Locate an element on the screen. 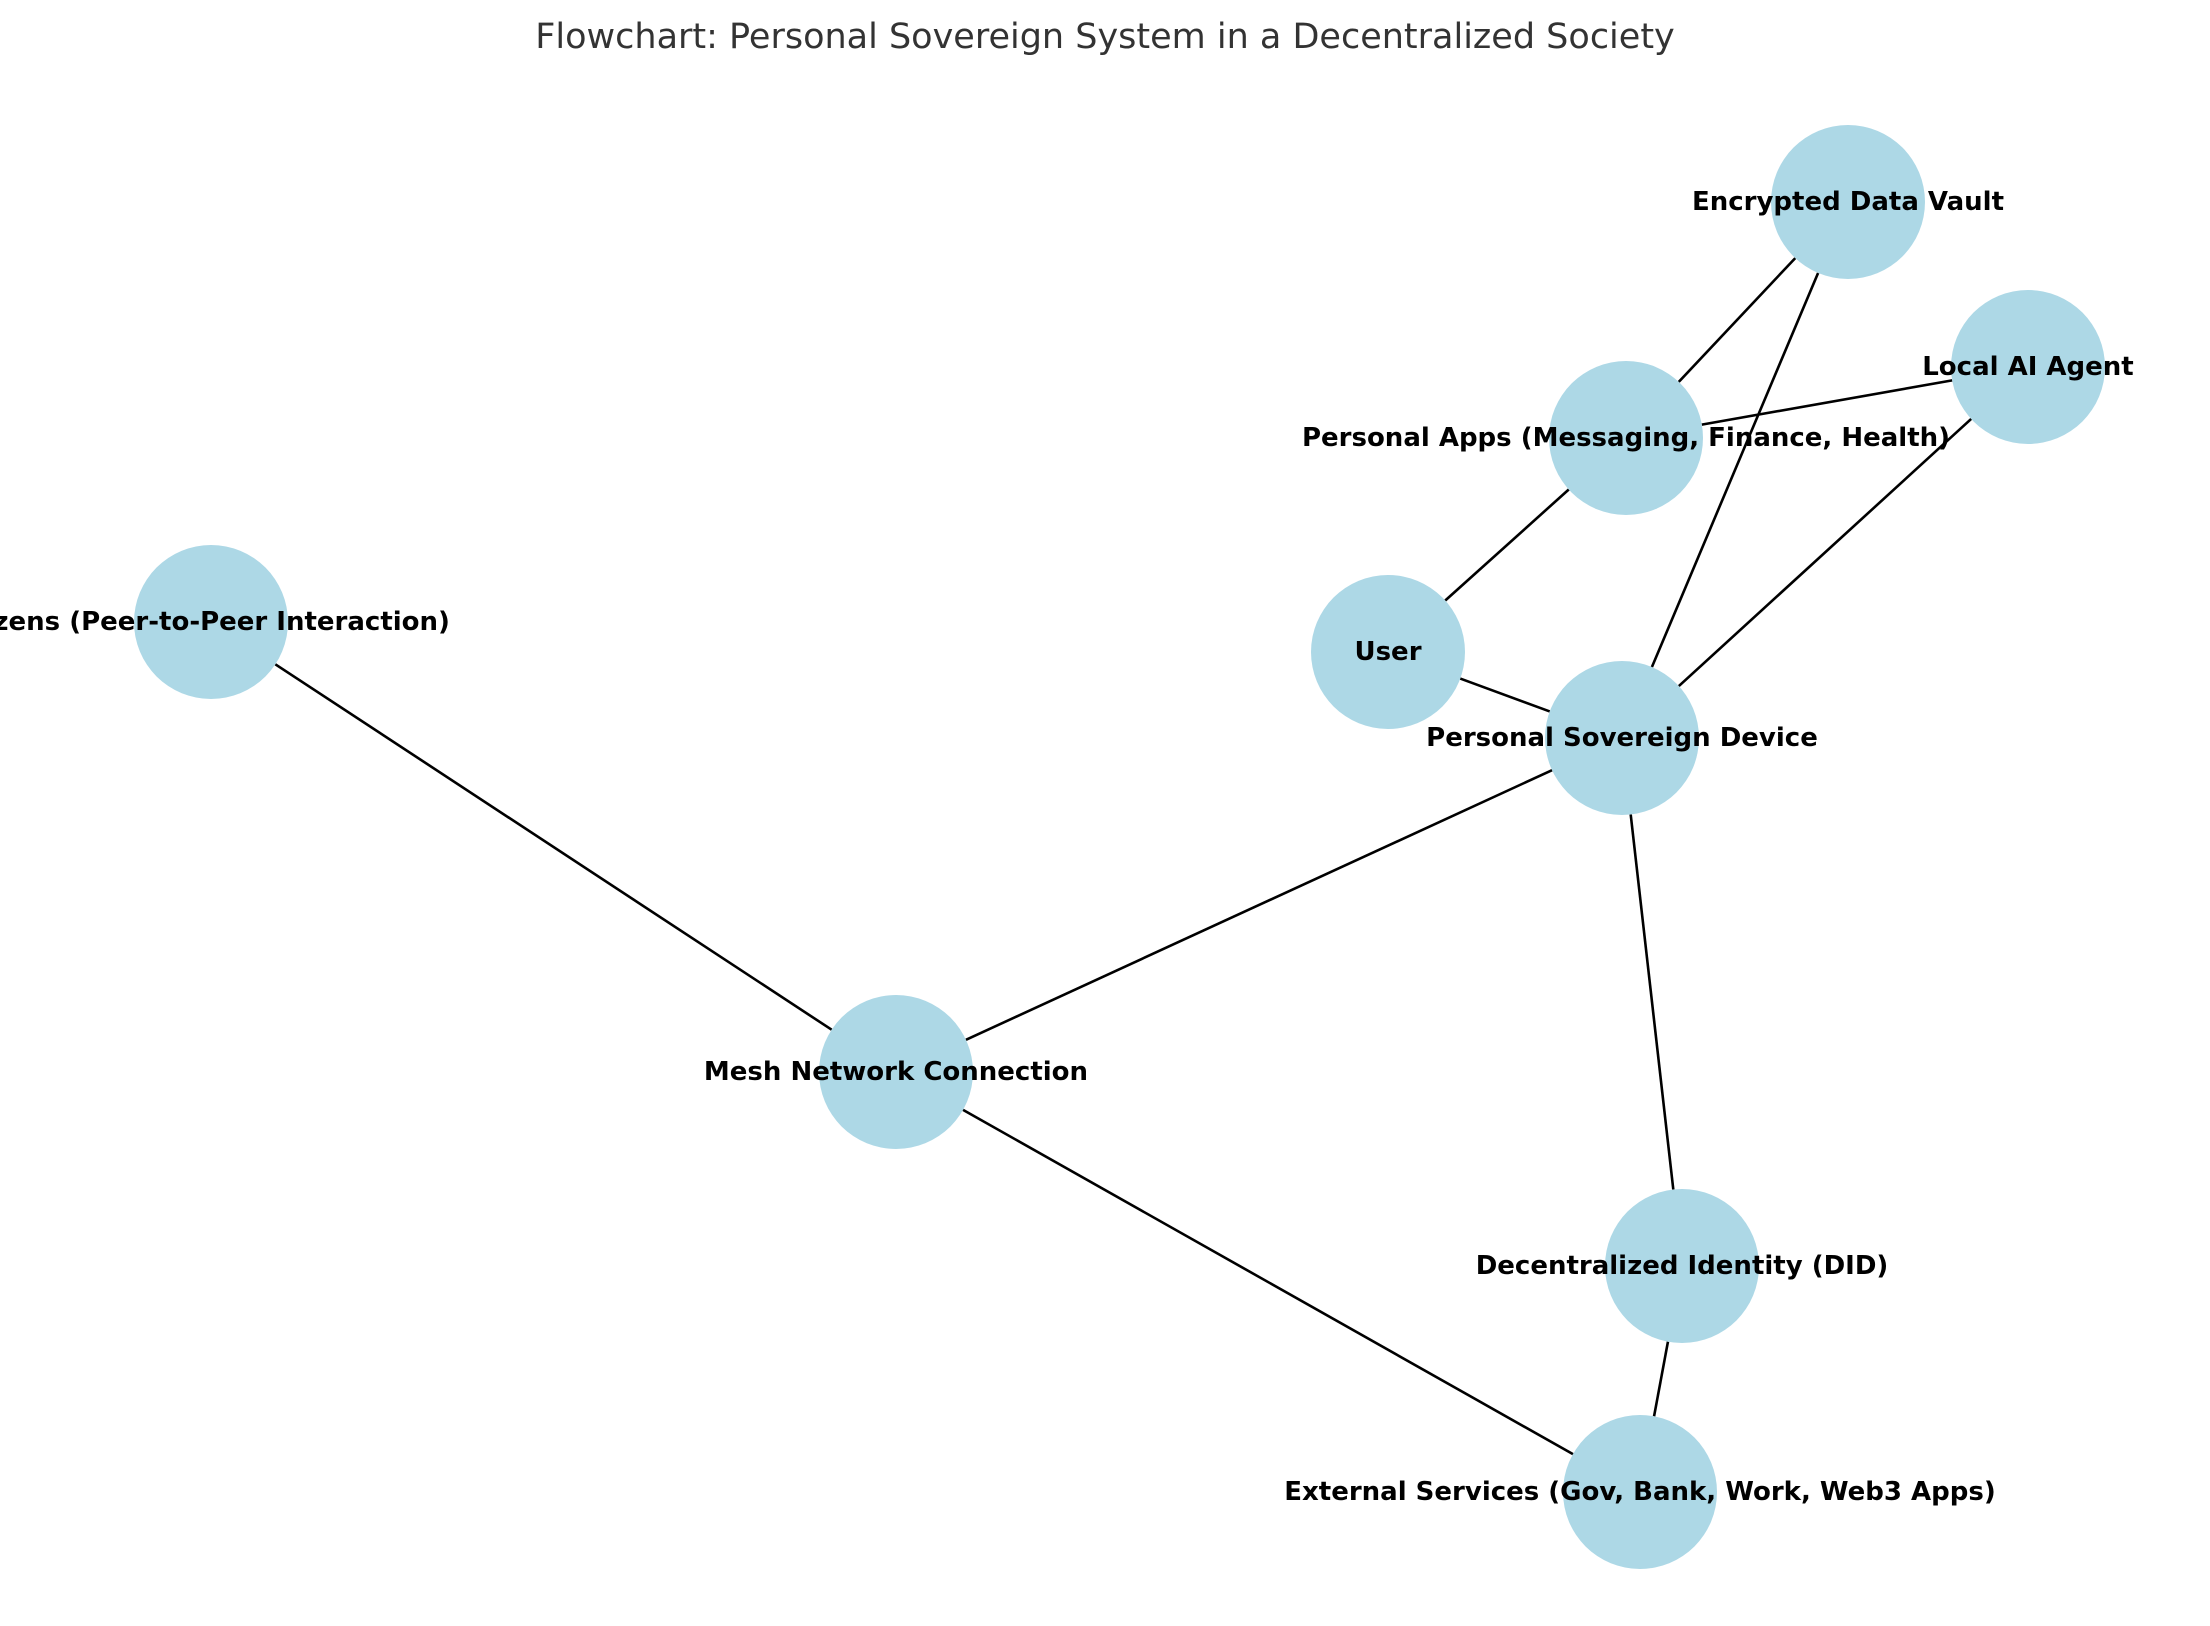 This screenshot has width=2210, height=1626. node-label-user: User is located at coordinates (1387, 652).